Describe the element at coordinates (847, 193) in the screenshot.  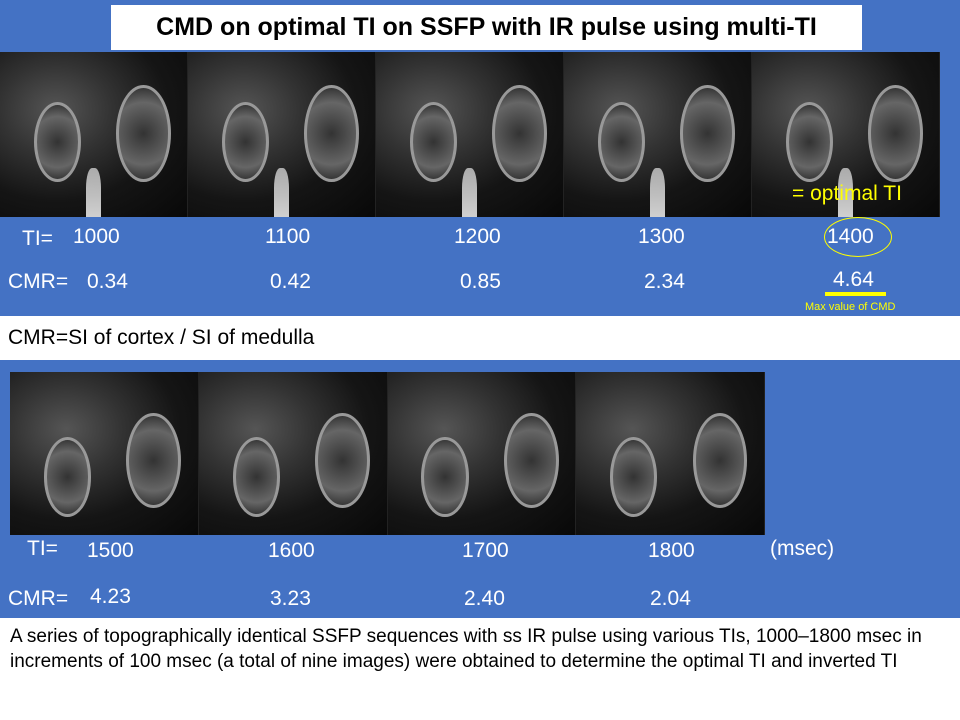
I see `optimal-ti-label: = optimal TI` at that location.